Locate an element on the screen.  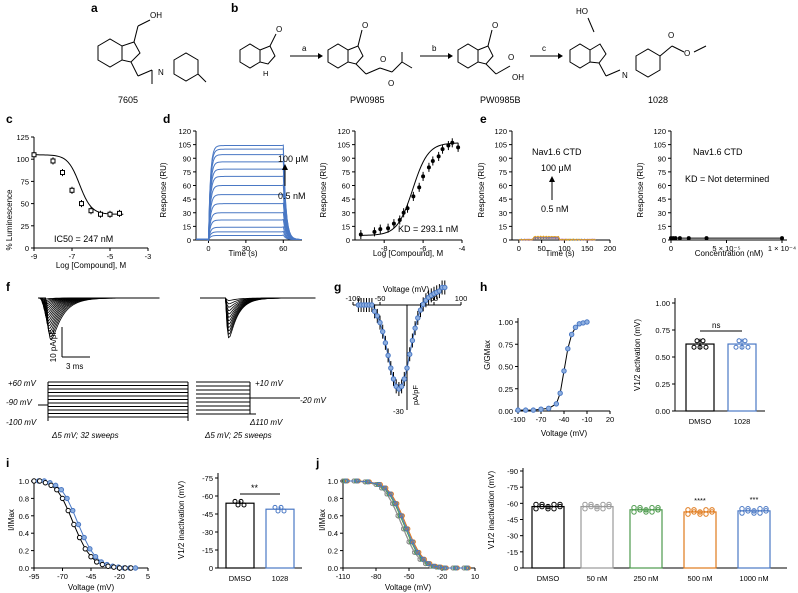
svg-text: O is located at coordinates (687, 53).